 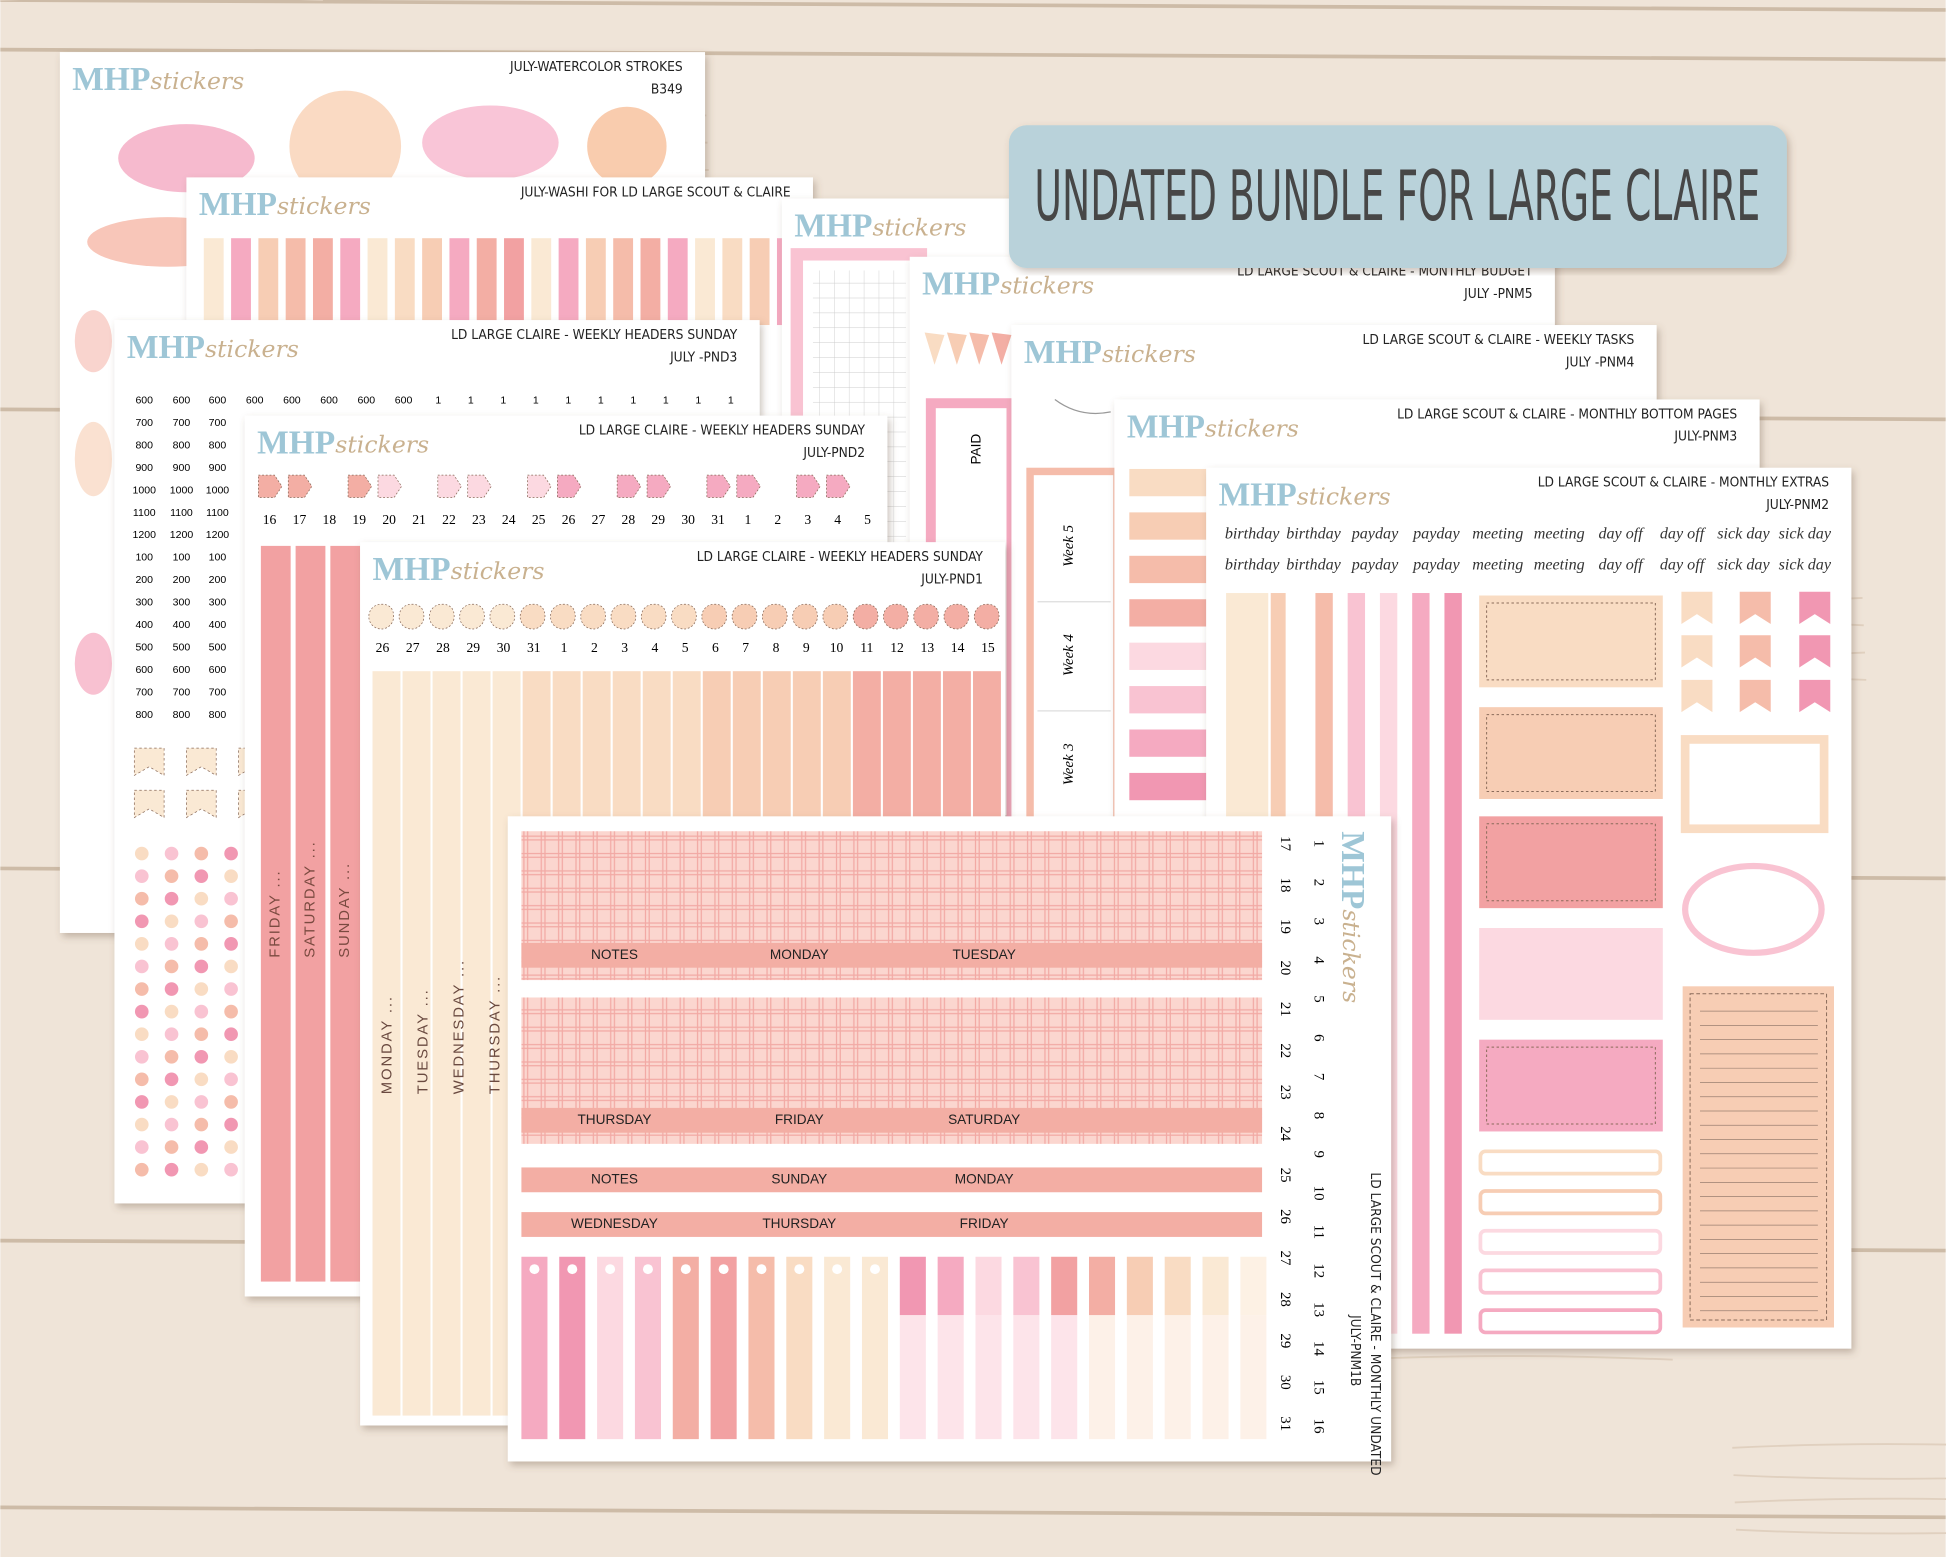 I want to click on event-label: sick day, so click(x=1805, y=533).